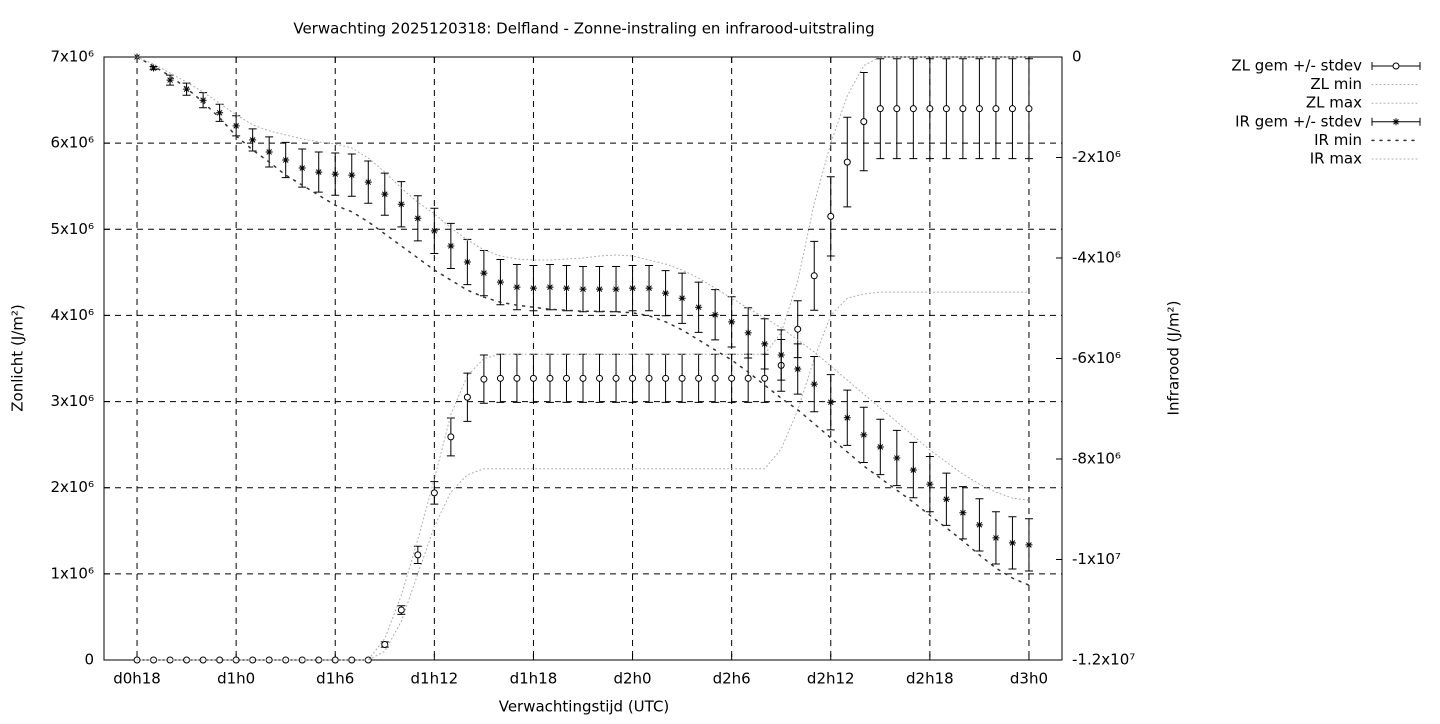  Describe the element at coordinates (1336, 84) in the screenshot. I see `legend-label: ZL min` at that location.